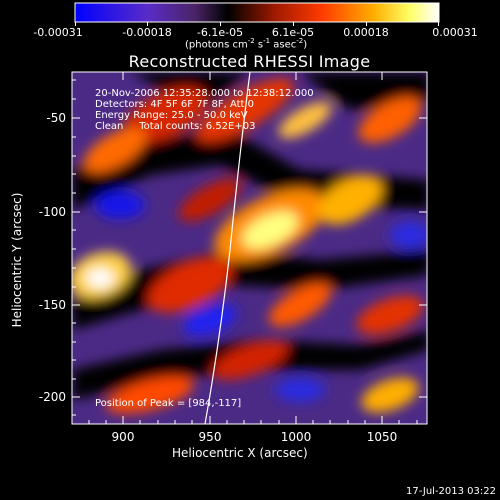  Describe the element at coordinates (296, 437) in the screenshot. I see `x-tick-label: 1000` at that location.